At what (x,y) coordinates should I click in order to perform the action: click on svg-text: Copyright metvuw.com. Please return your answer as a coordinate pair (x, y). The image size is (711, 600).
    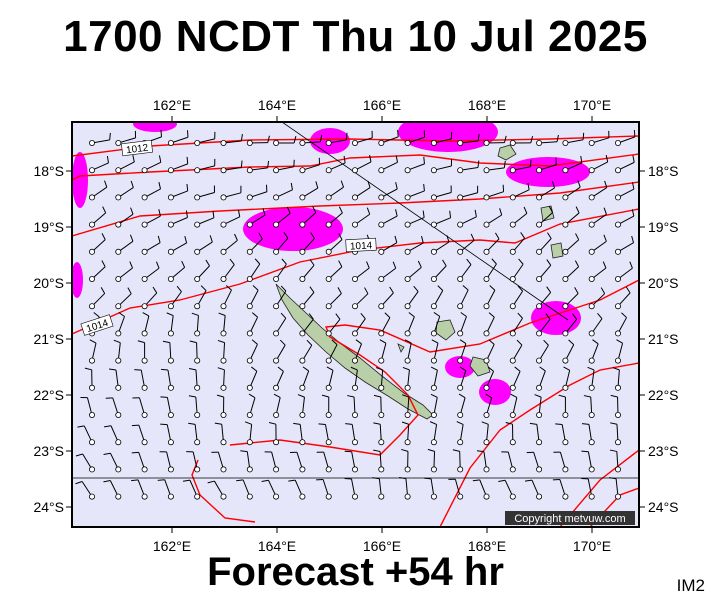
    Looking at the image, I should click on (569, 519).